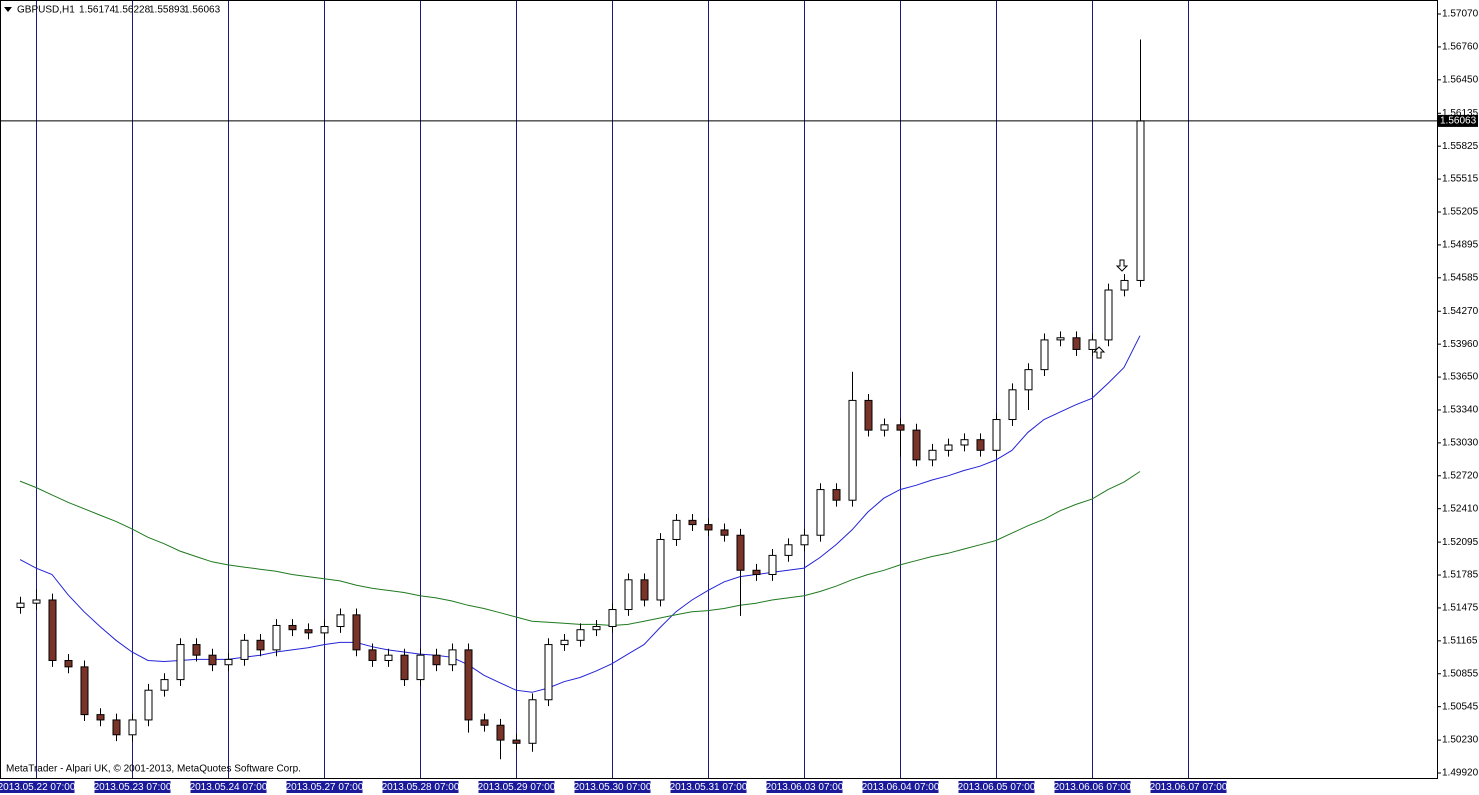  I want to click on y-tick-label: 1.50855, so click(1460, 673).